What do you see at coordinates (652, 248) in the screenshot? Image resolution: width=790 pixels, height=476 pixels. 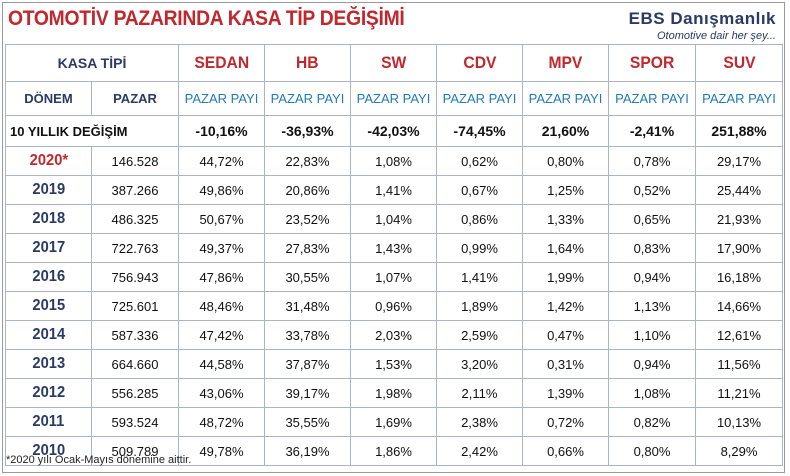 I see `share-cell: 0,83%` at bounding box center [652, 248].